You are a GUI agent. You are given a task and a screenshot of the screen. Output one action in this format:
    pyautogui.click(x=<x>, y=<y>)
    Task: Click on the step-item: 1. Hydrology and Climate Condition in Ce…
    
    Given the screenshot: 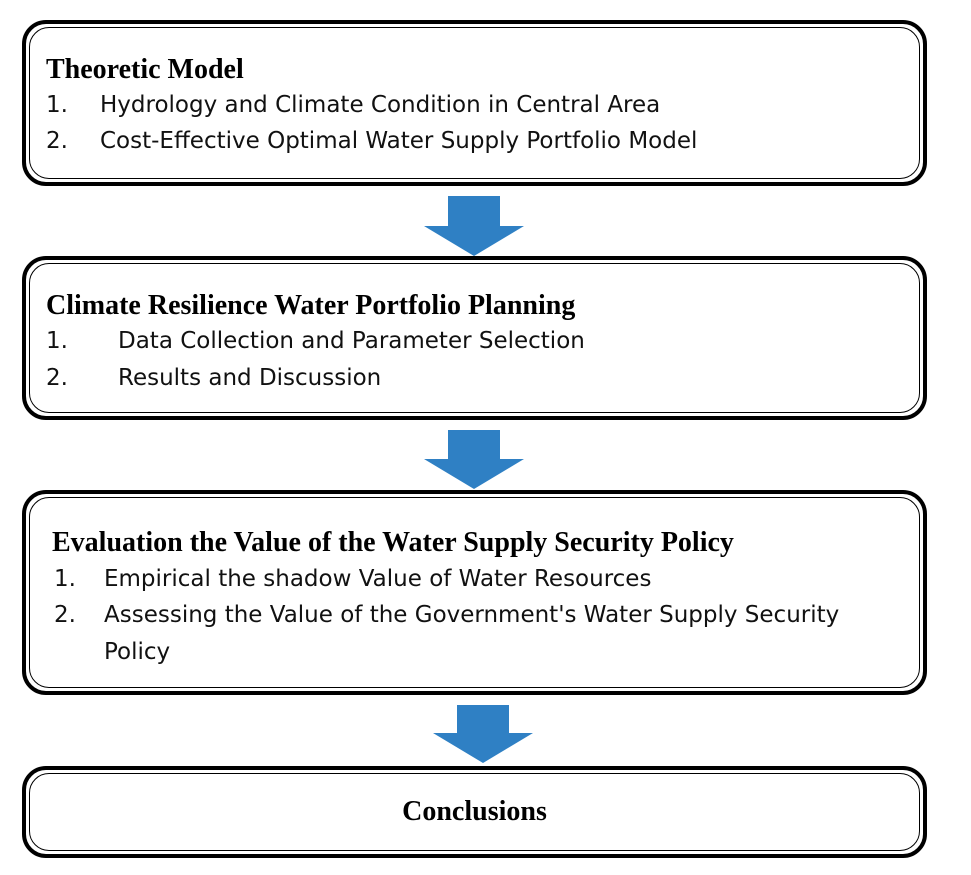 What is the action you would take?
    pyautogui.click(x=353, y=105)
    